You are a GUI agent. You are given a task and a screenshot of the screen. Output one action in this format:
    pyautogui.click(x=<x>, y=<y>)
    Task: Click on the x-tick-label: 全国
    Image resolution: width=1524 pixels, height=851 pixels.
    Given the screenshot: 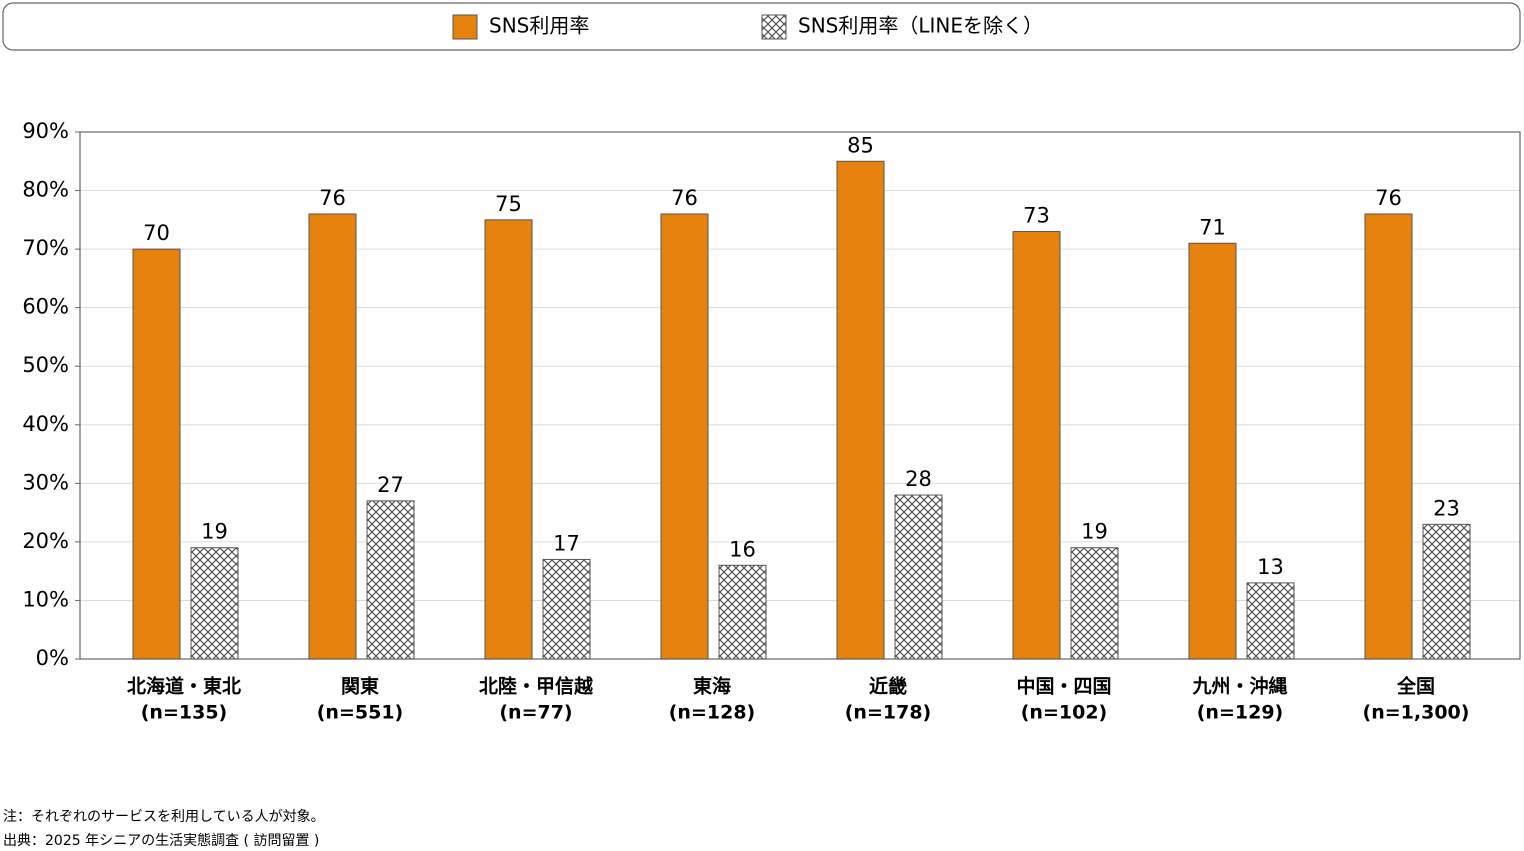 What is the action you would take?
    pyautogui.click(x=1415, y=686)
    